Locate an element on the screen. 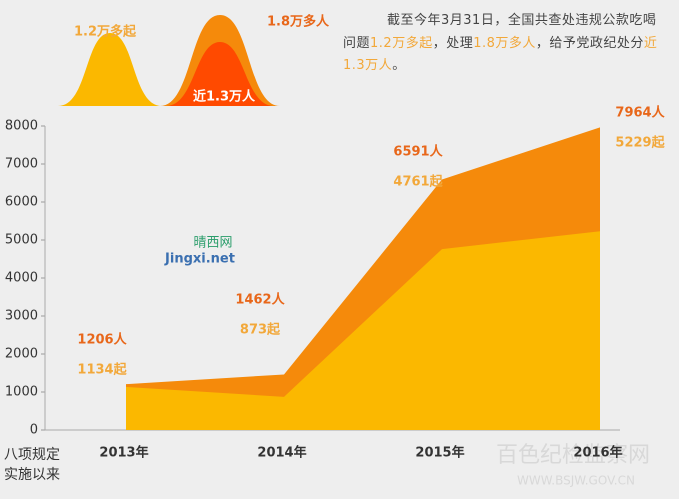 The height and width of the screenshot is (499, 679). watermark: 百色纪检监察网 is located at coordinates (573, 455).